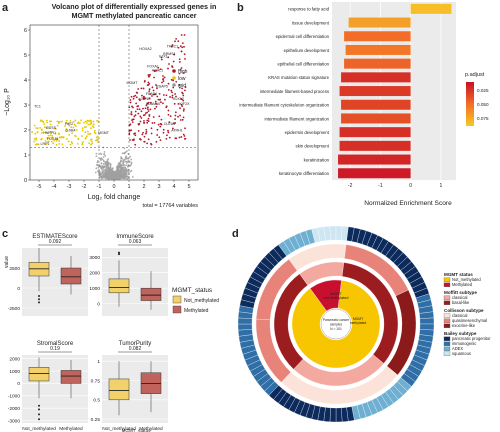 This screenshot has height=432, width=500. I want to click on sunburst-legend-title: Moffitt subtype, so click(460, 292).